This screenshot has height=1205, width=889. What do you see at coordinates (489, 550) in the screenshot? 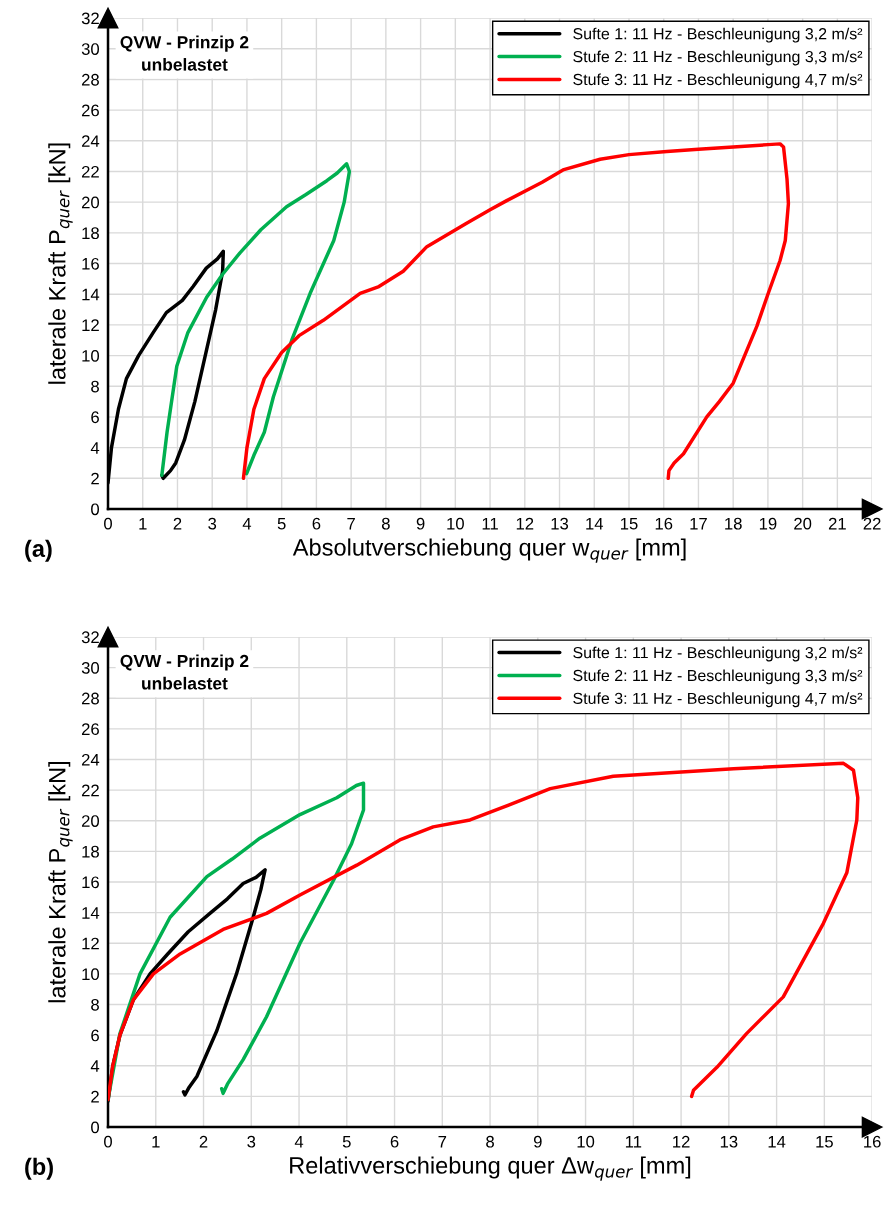
I see `x-axis-title: Absolutverschiebung quer w$_{quer}$ [mm]` at bounding box center [489, 550].